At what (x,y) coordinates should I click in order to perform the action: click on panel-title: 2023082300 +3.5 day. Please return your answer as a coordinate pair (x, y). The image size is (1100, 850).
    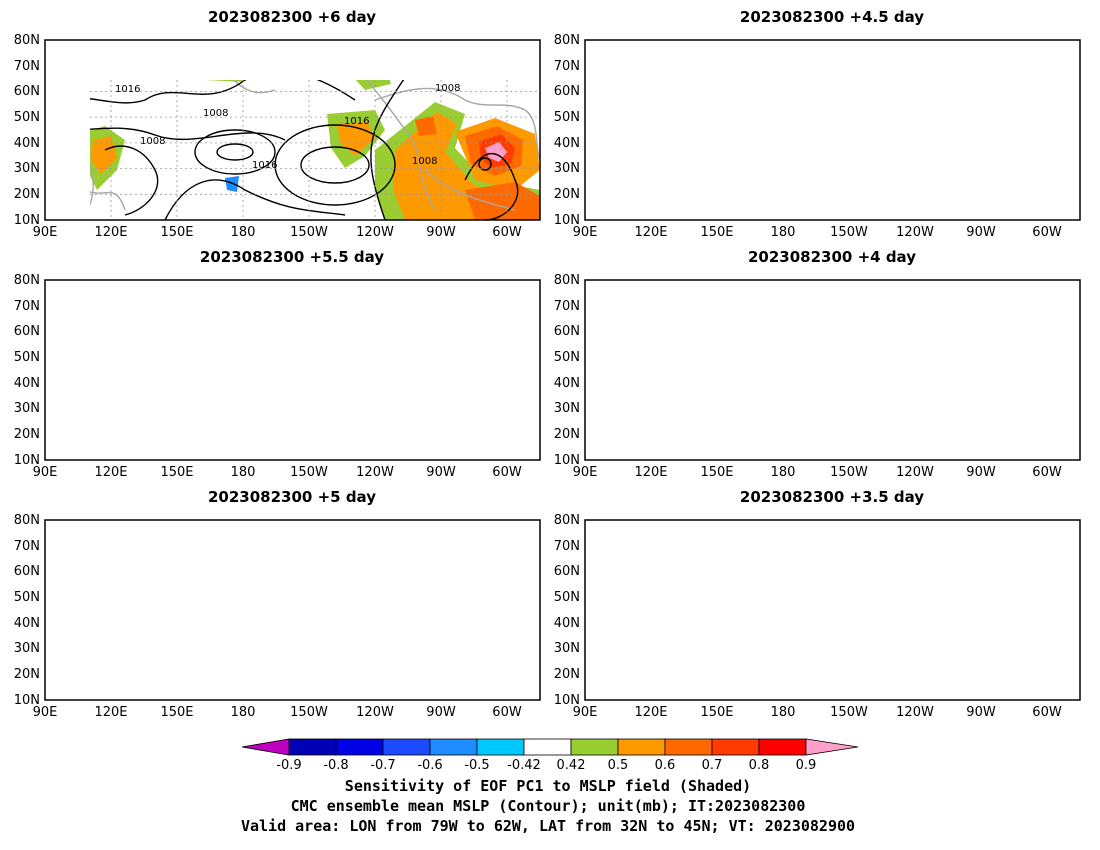
    Looking at the image, I should click on (832, 497).